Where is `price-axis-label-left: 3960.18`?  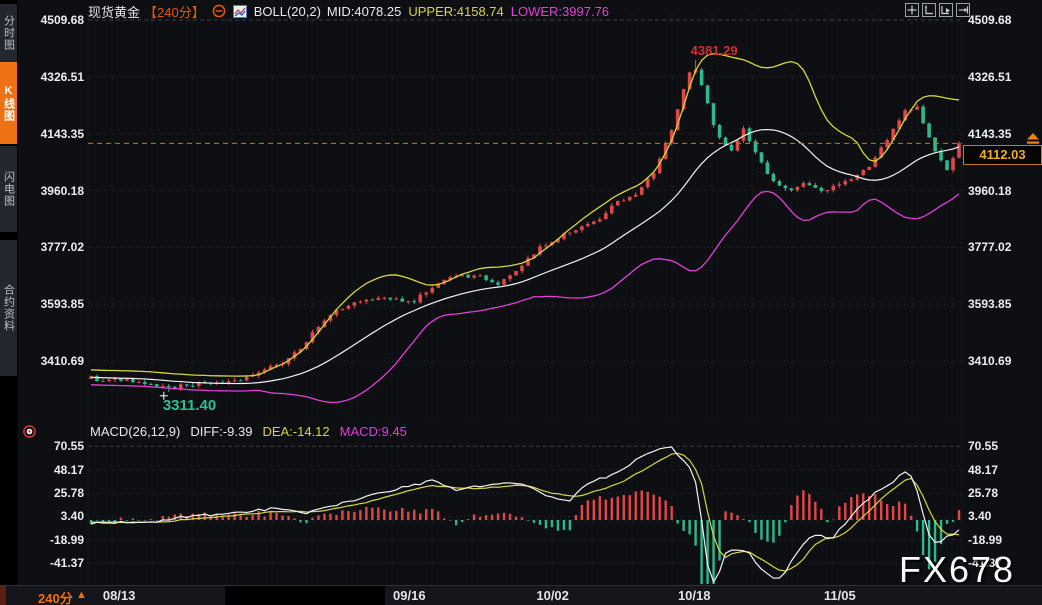 price-axis-label-left: 3960.18 is located at coordinates (62, 190).